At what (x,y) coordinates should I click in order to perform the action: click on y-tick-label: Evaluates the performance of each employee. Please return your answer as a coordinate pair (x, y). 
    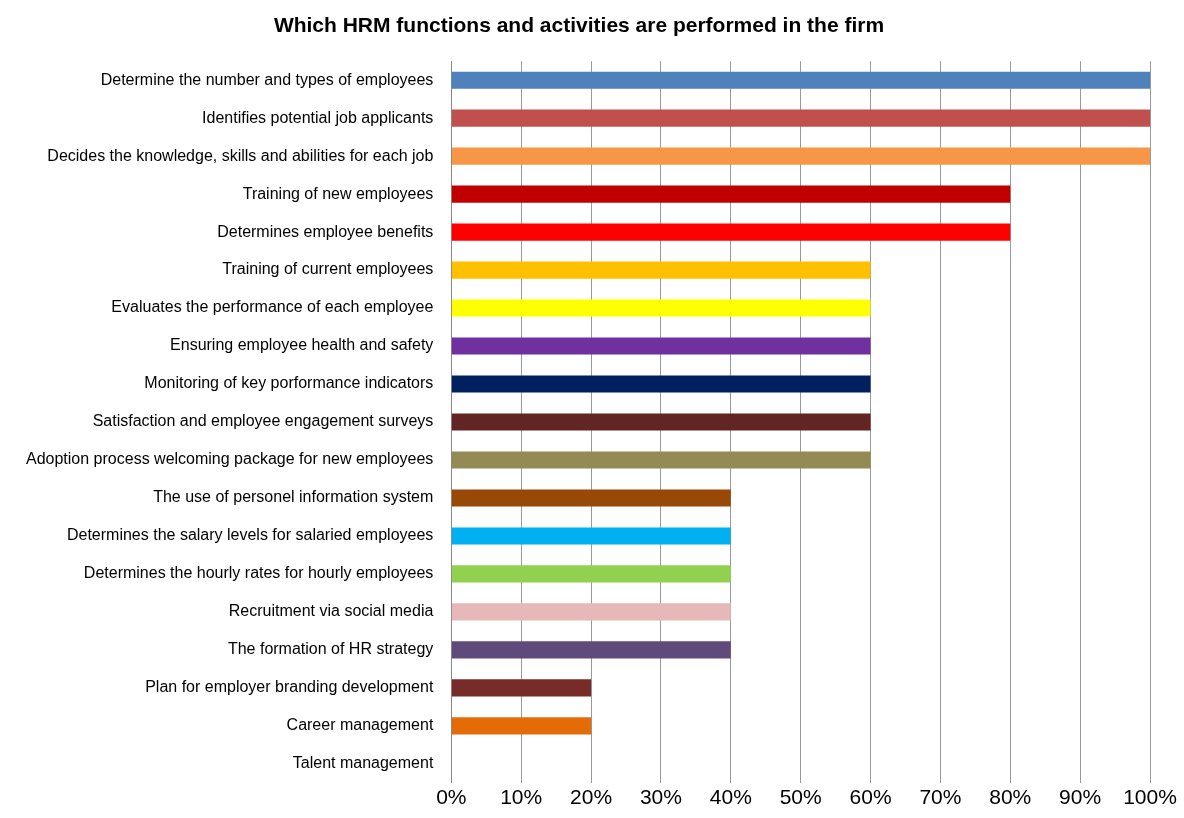
    Looking at the image, I should click on (272, 307).